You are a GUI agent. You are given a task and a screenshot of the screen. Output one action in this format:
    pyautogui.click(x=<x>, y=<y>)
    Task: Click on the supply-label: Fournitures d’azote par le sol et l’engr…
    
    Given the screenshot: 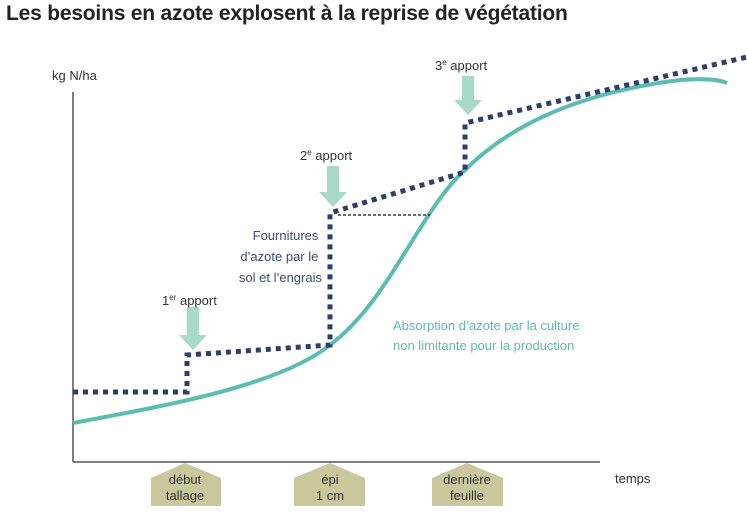 What is the action you would take?
    pyautogui.click(x=281, y=256)
    